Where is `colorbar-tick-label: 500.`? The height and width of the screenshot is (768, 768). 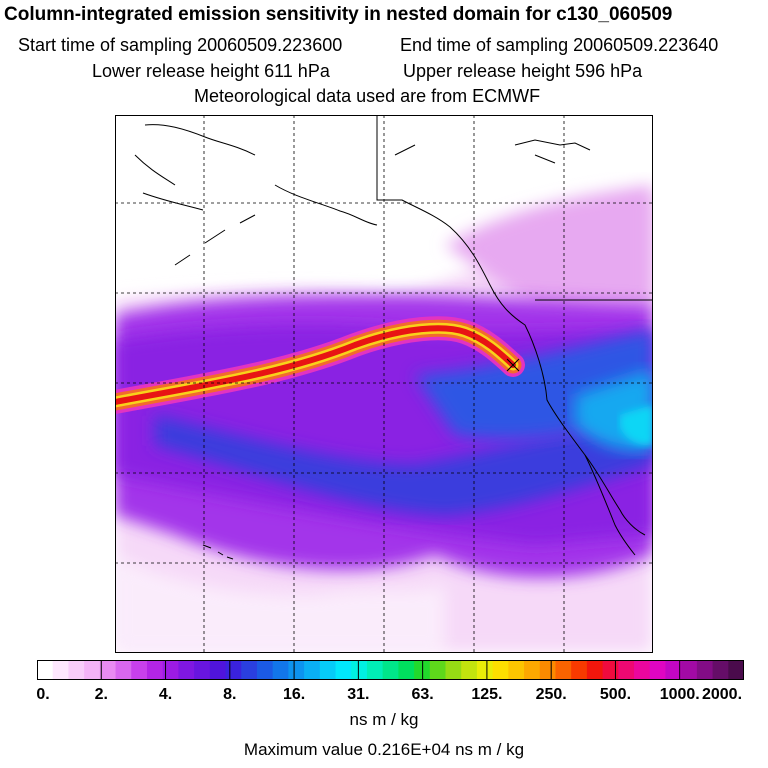
colorbar-tick-label: 500. is located at coordinates (615, 694).